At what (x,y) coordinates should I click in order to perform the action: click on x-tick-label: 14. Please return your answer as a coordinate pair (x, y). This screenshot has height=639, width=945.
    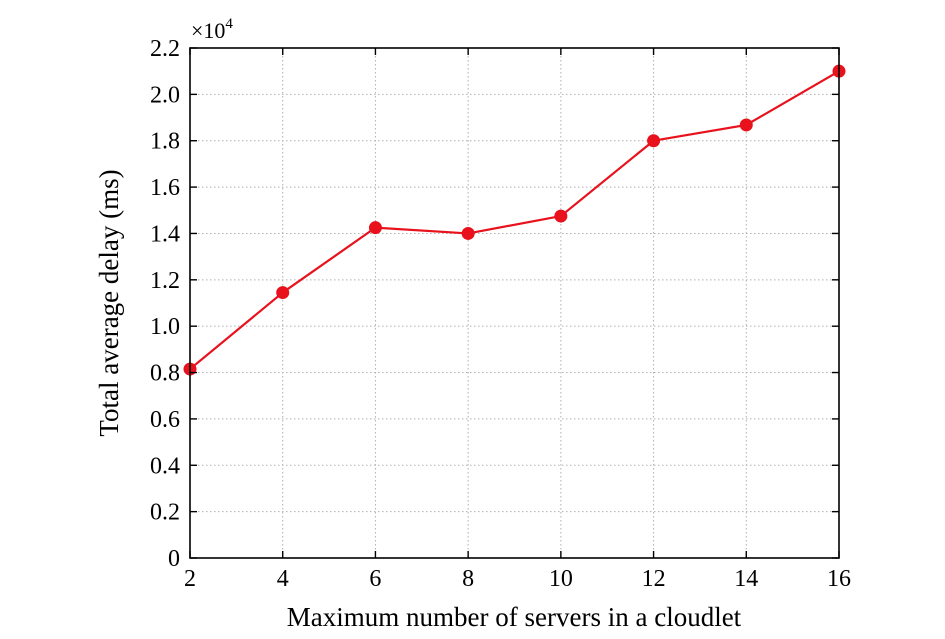
    Looking at the image, I should click on (746, 579).